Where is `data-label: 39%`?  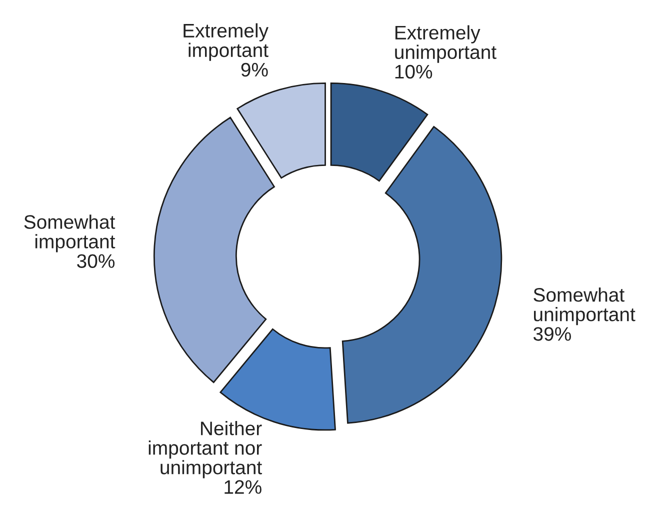 data-label: 39% is located at coordinates (552, 334).